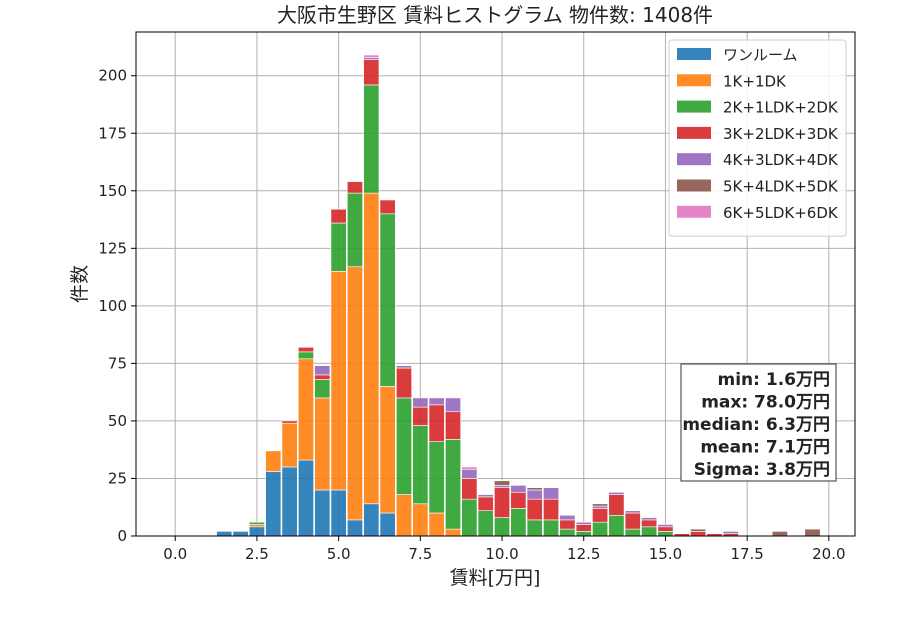  Describe the element at coordinates (756, 425) in the screenshot. I see `stats-line: median: 6.3万円` at that location.